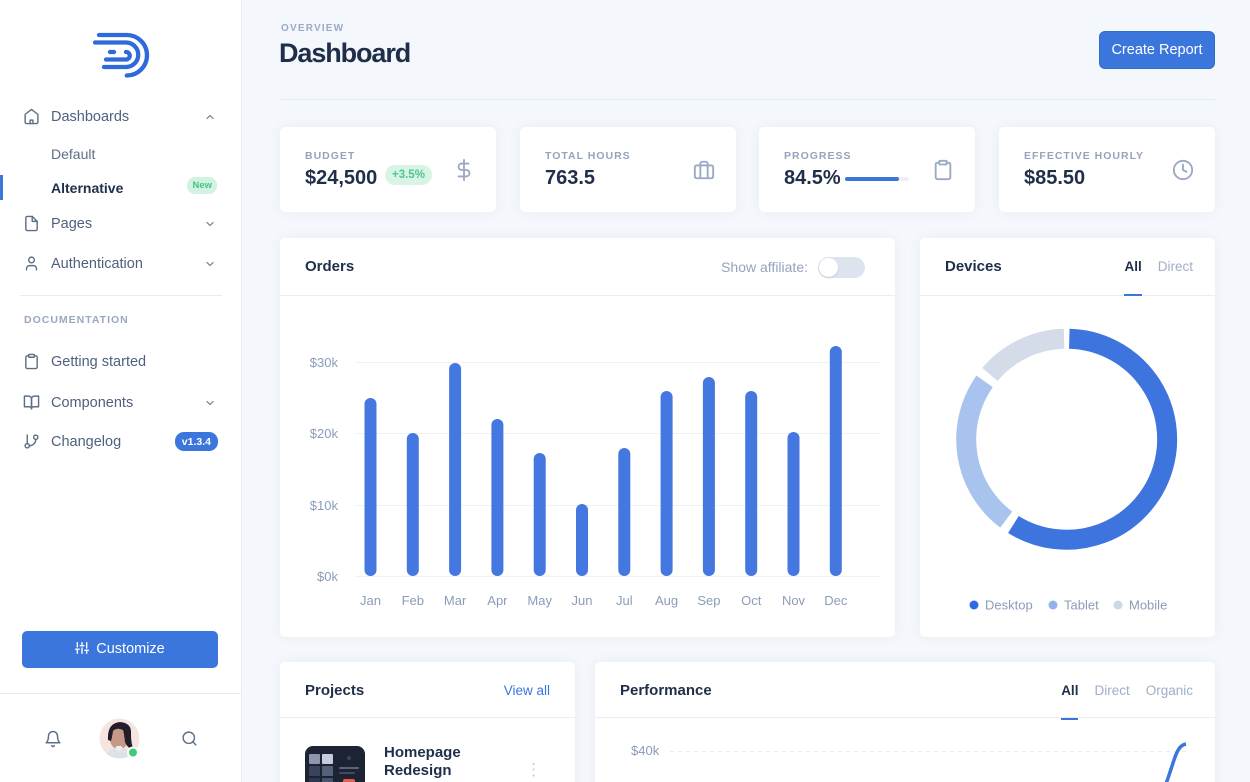  I want to click on svg-text: Aug, so click(666, 600).